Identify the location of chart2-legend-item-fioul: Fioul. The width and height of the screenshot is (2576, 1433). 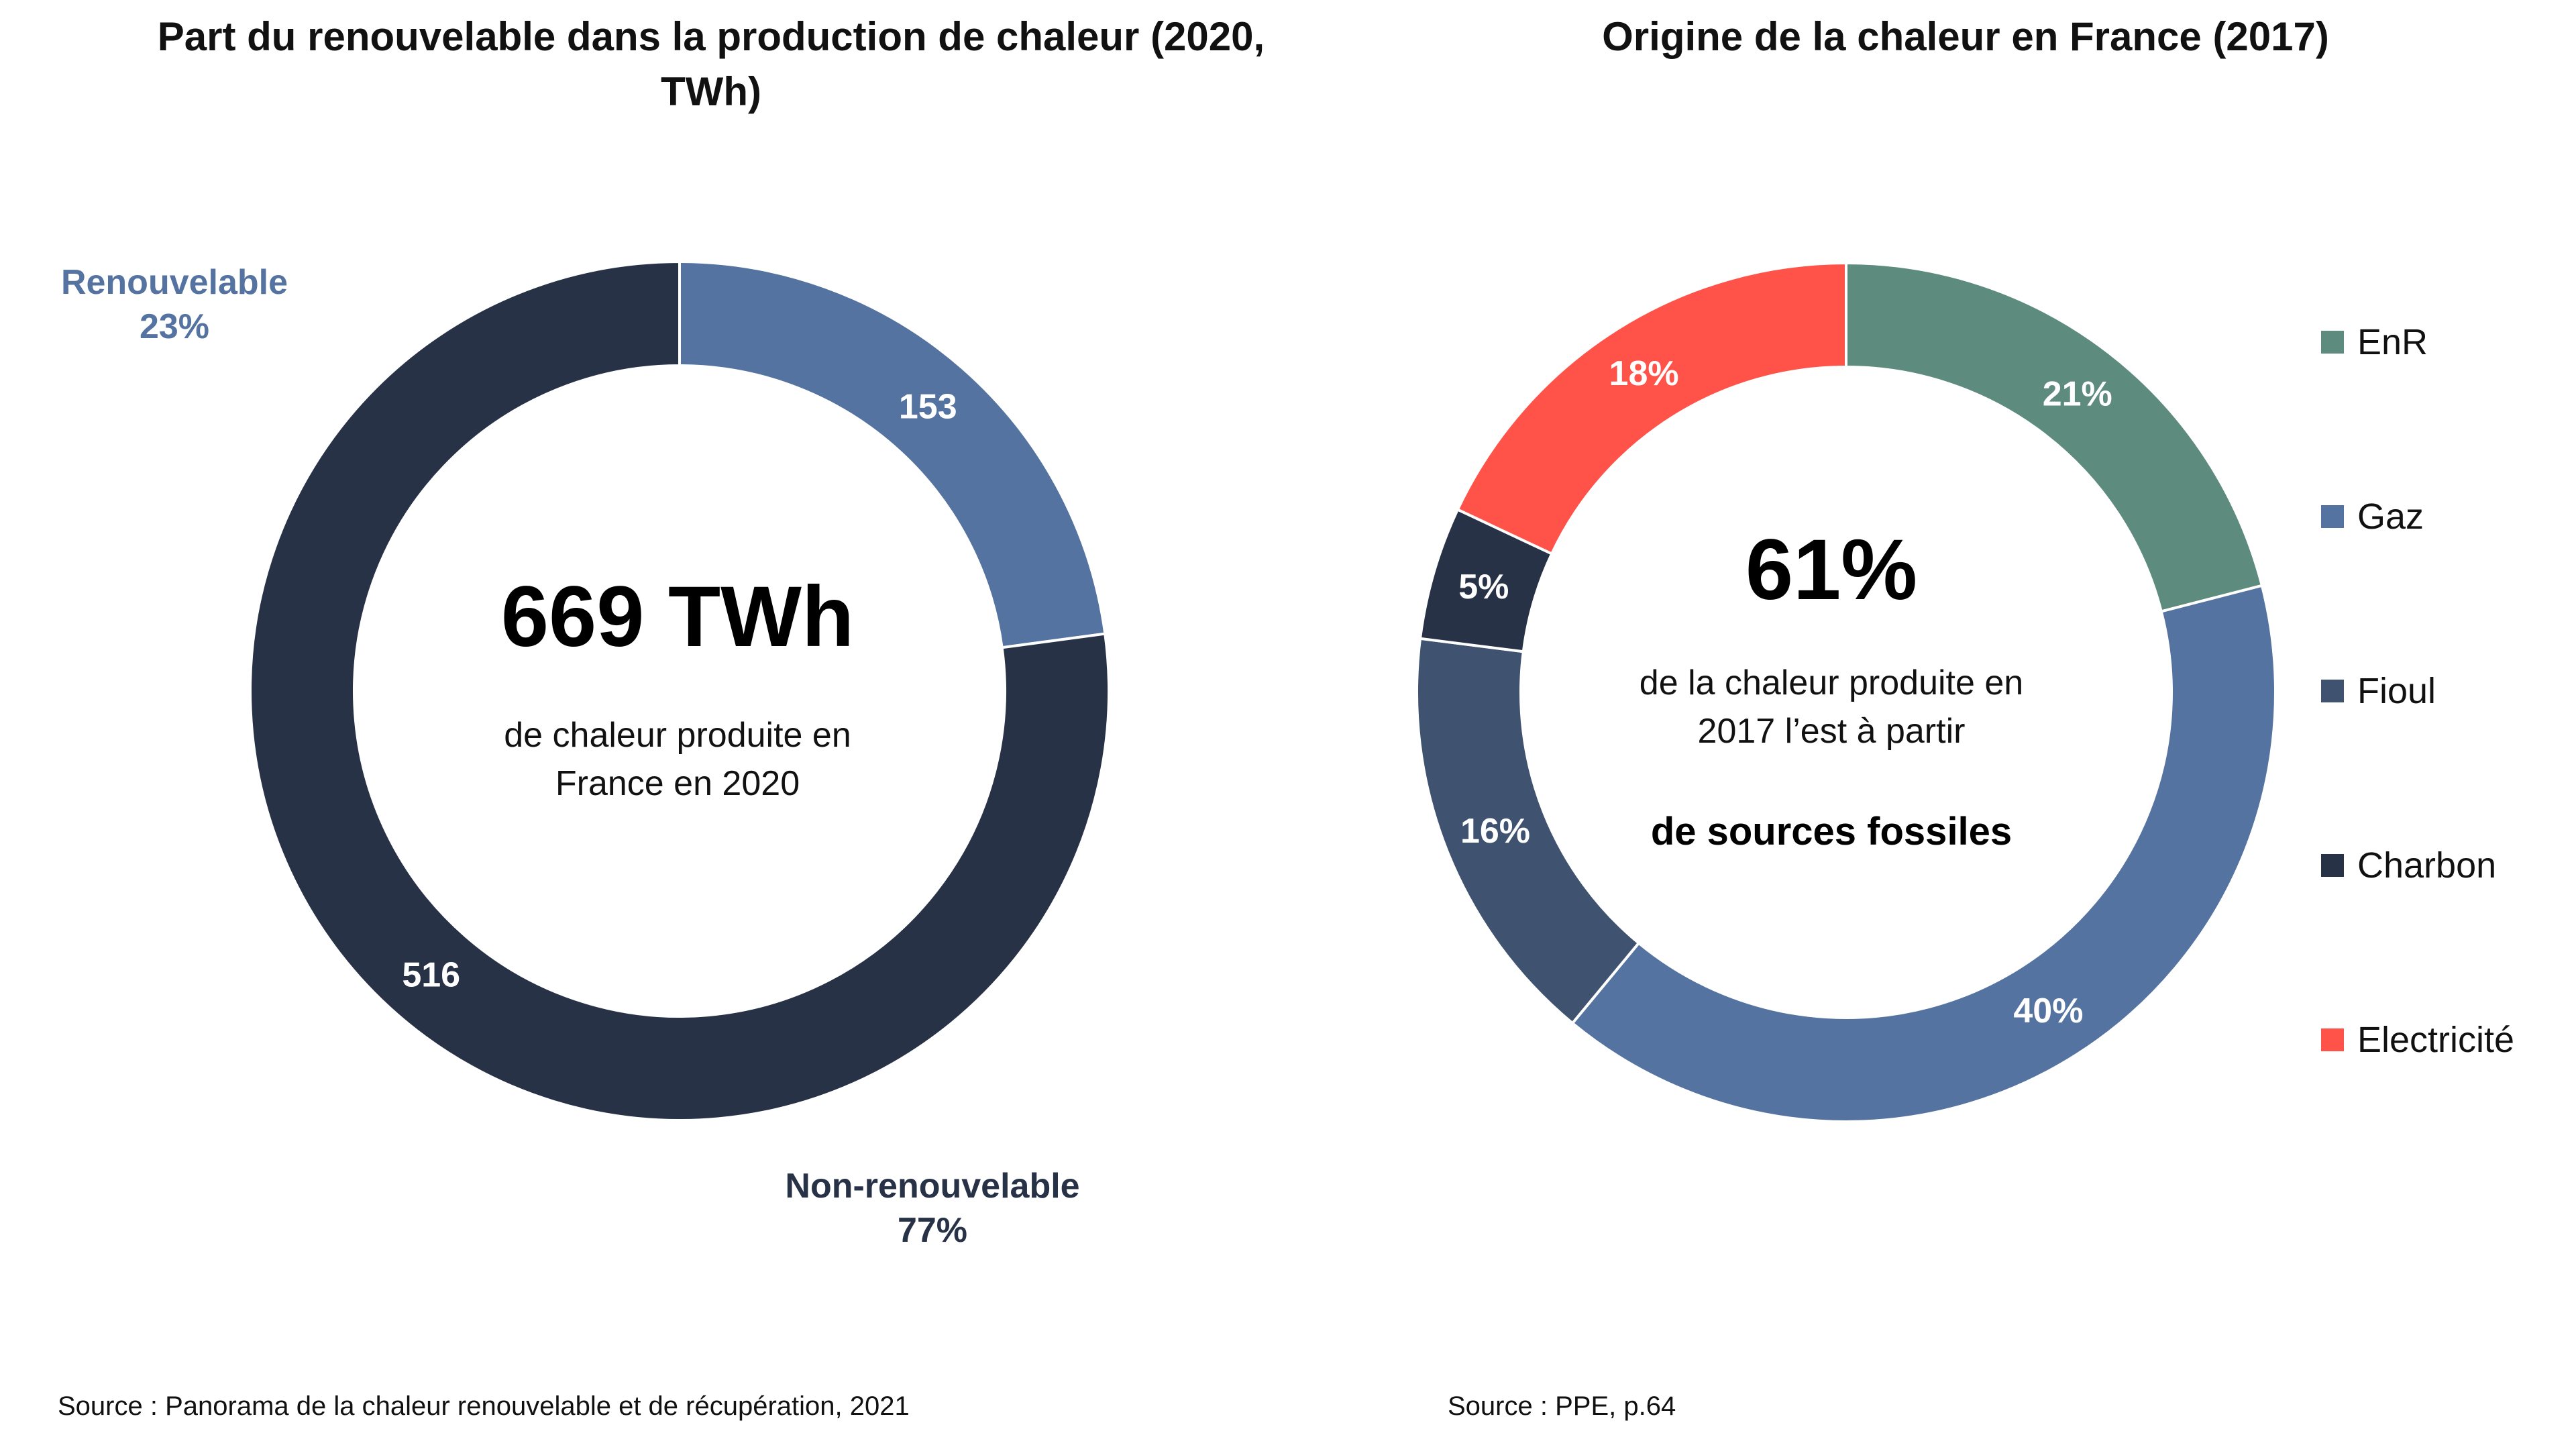
(2378, 691).